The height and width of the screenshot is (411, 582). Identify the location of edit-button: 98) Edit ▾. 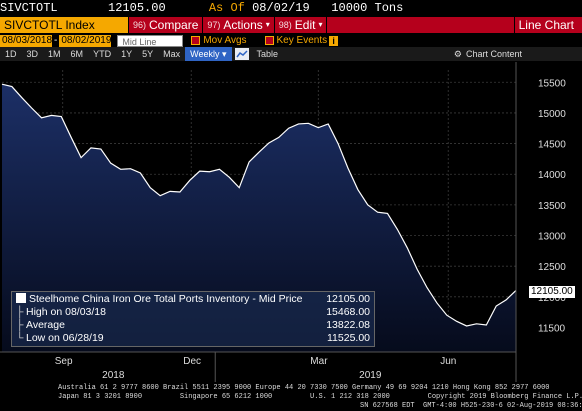
(300, 25).